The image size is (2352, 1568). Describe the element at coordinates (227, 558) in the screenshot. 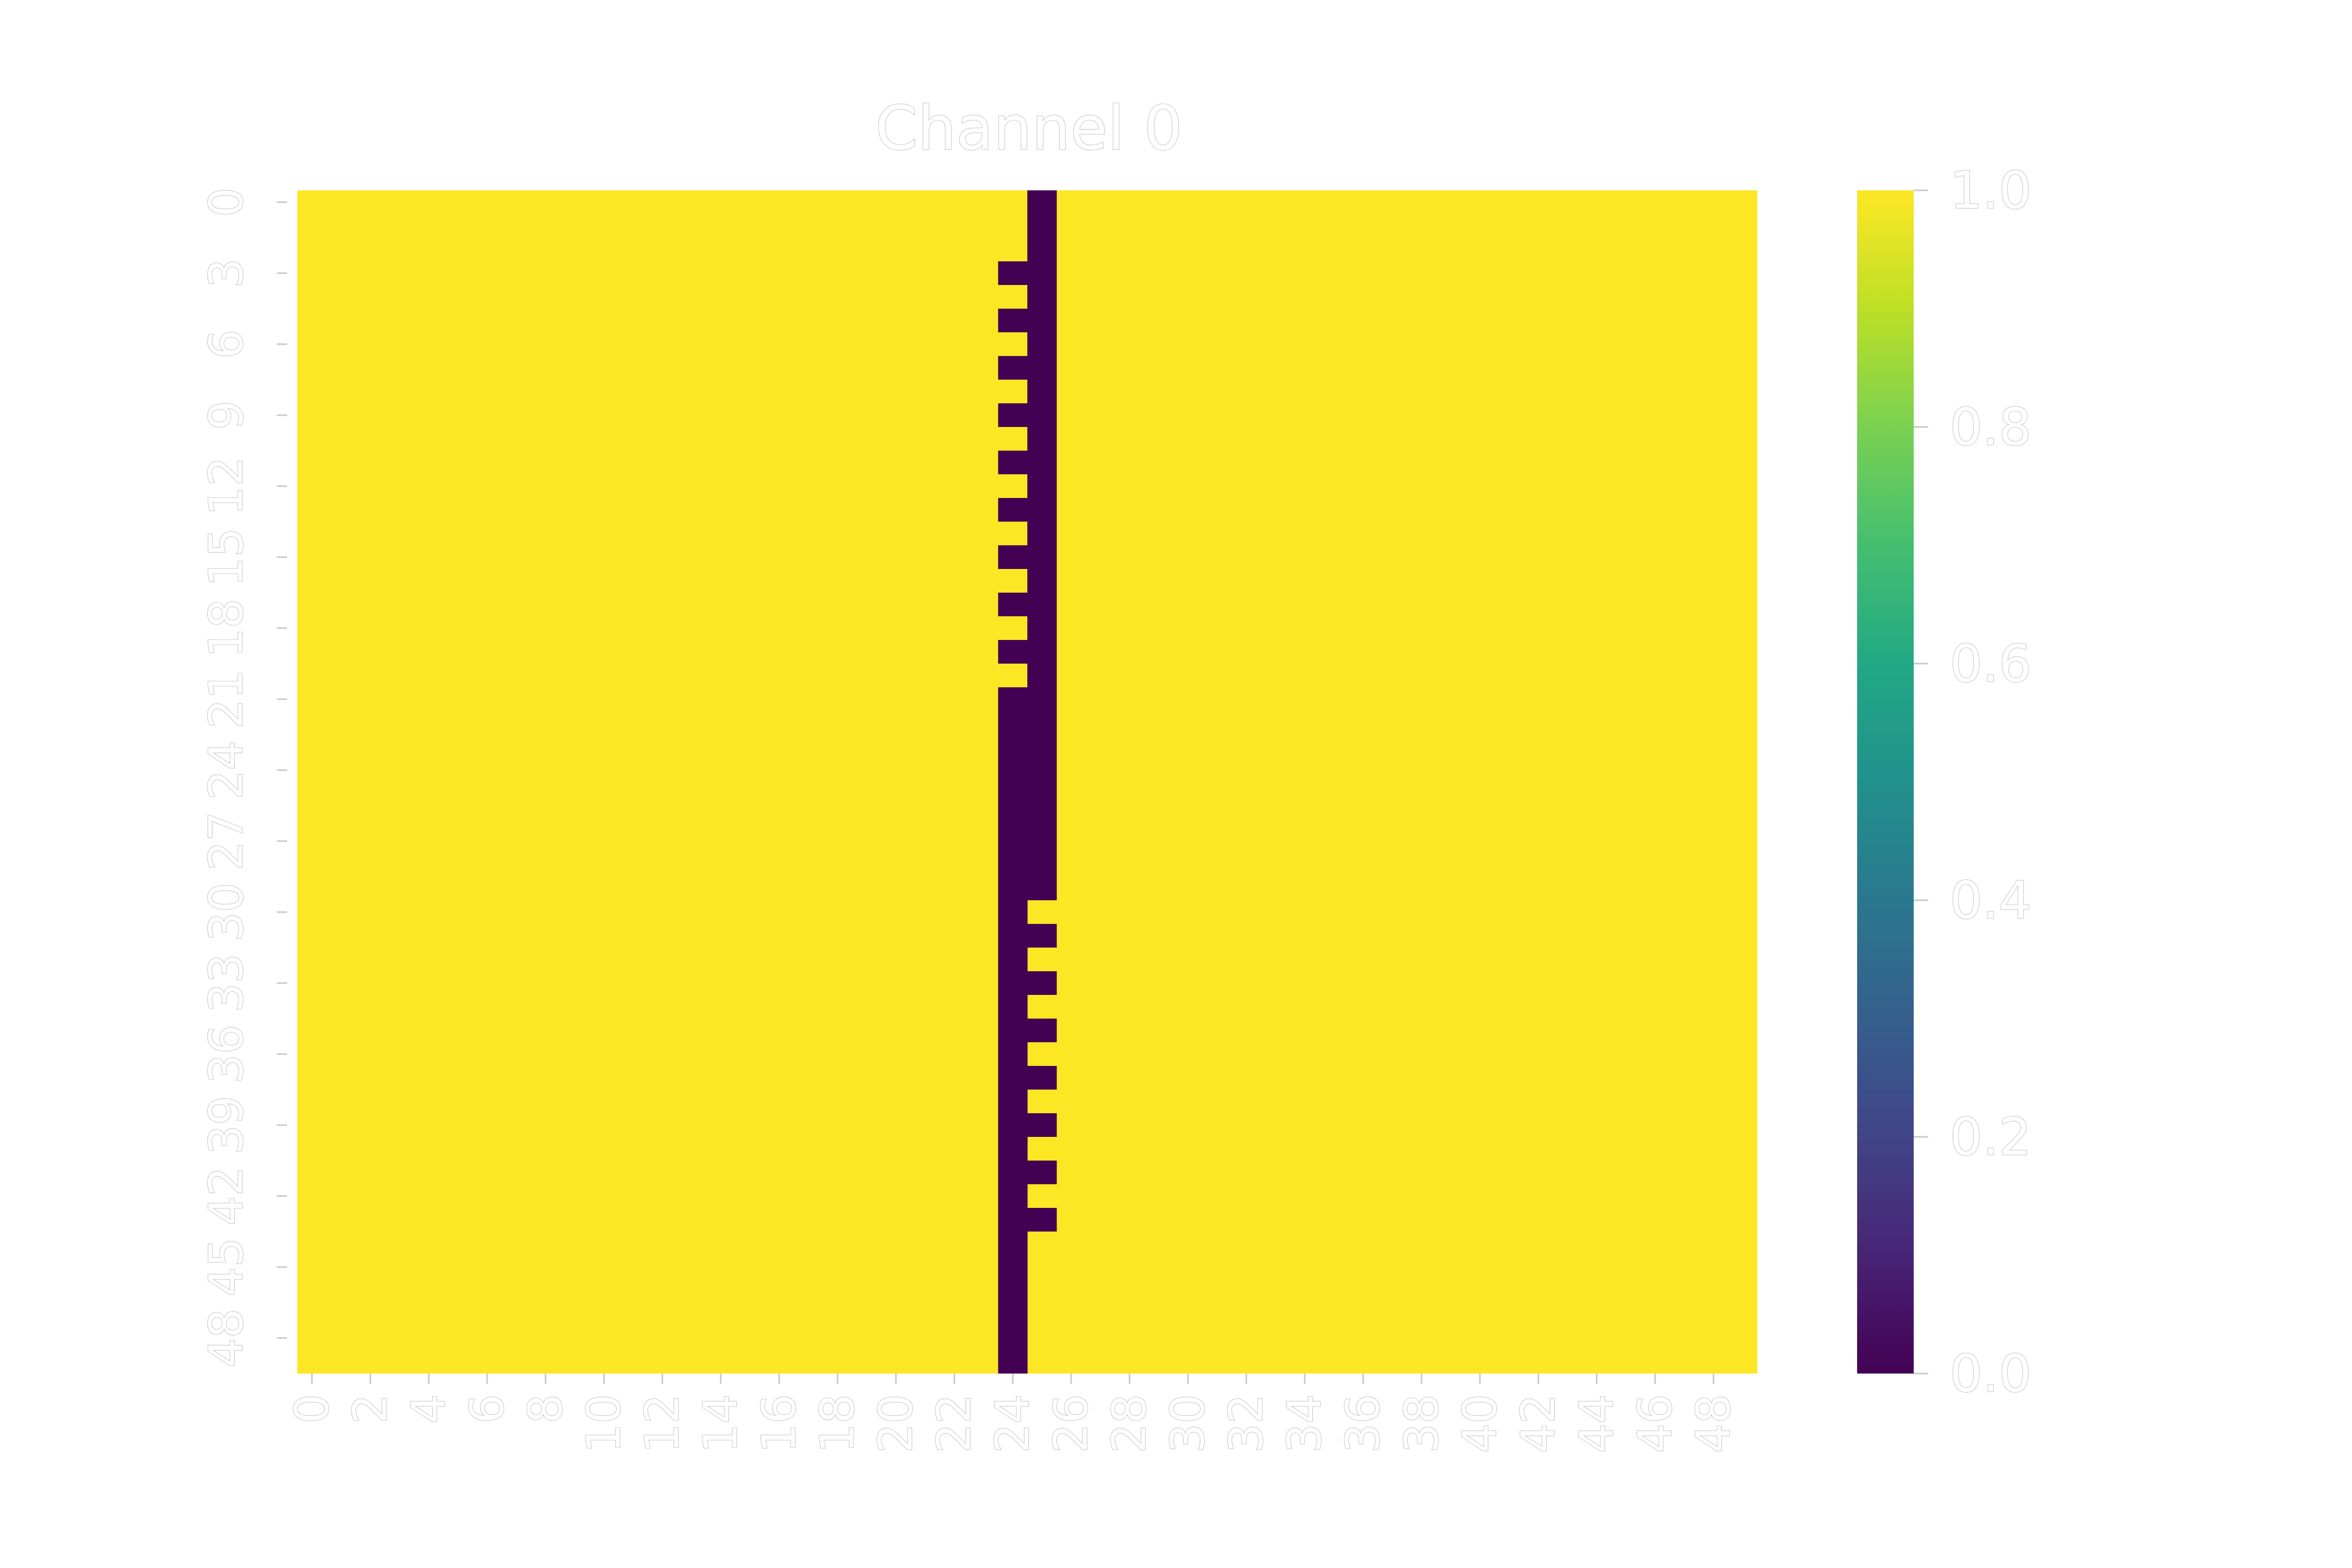

I see `y-tick-label: 15` at that location.